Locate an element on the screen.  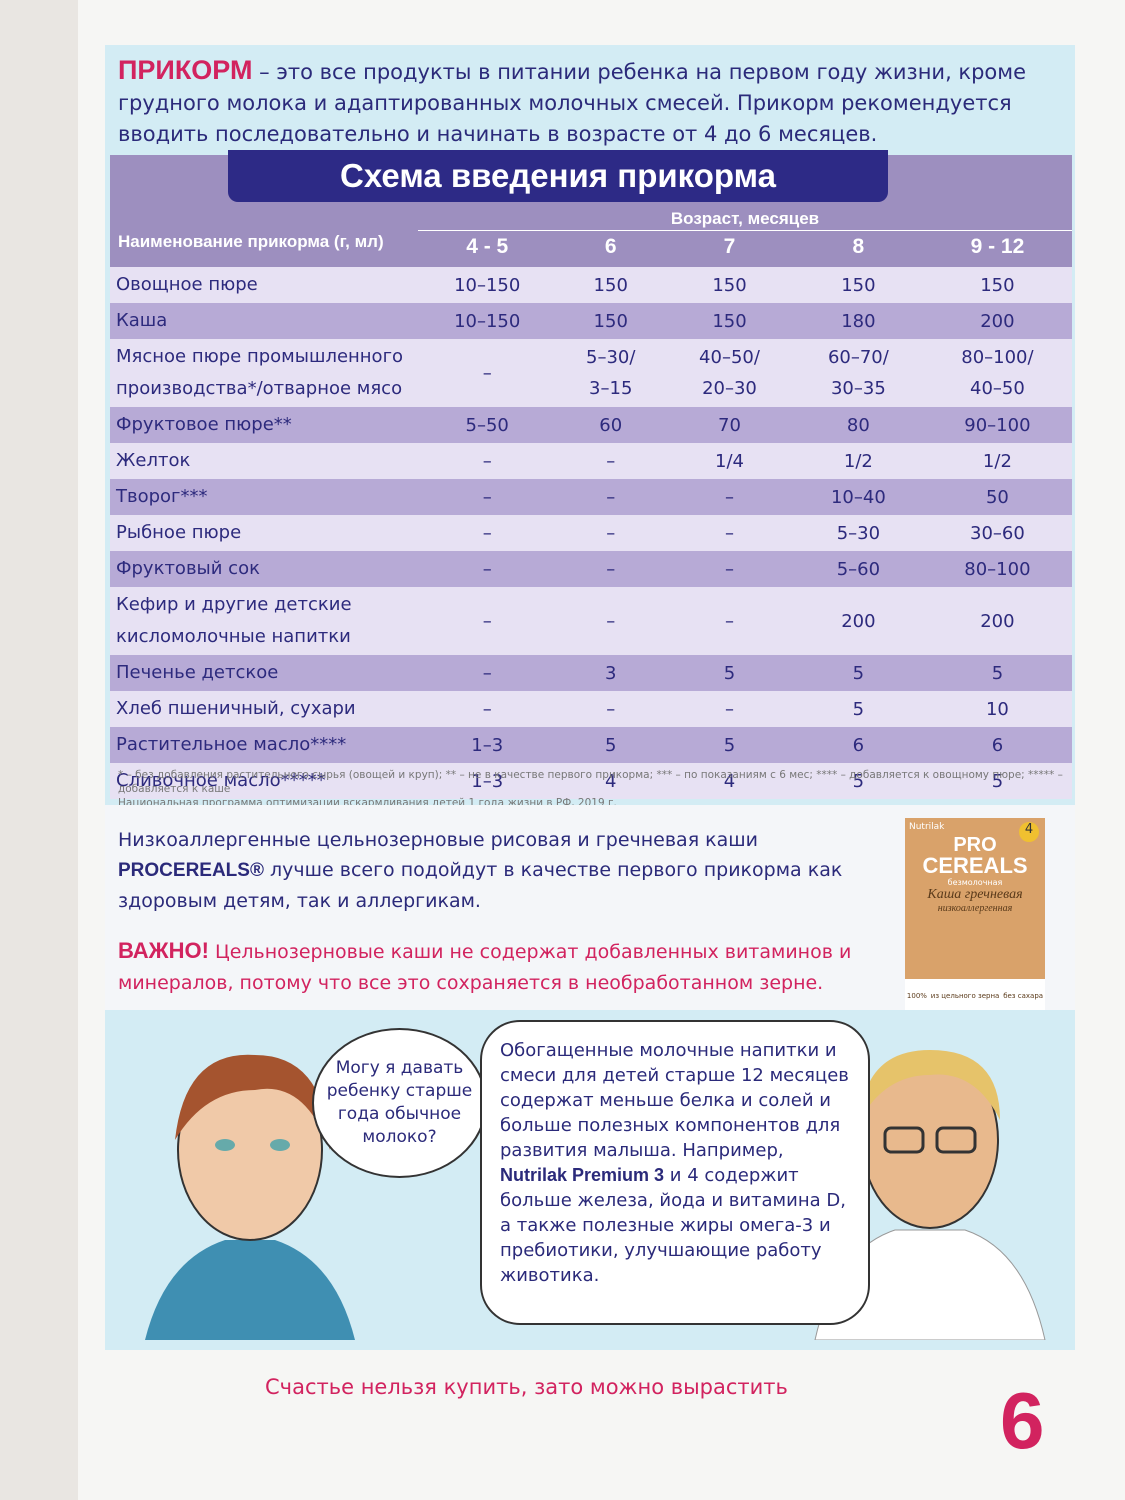
row-name: Творог*** is located at coordinates (162, 496).